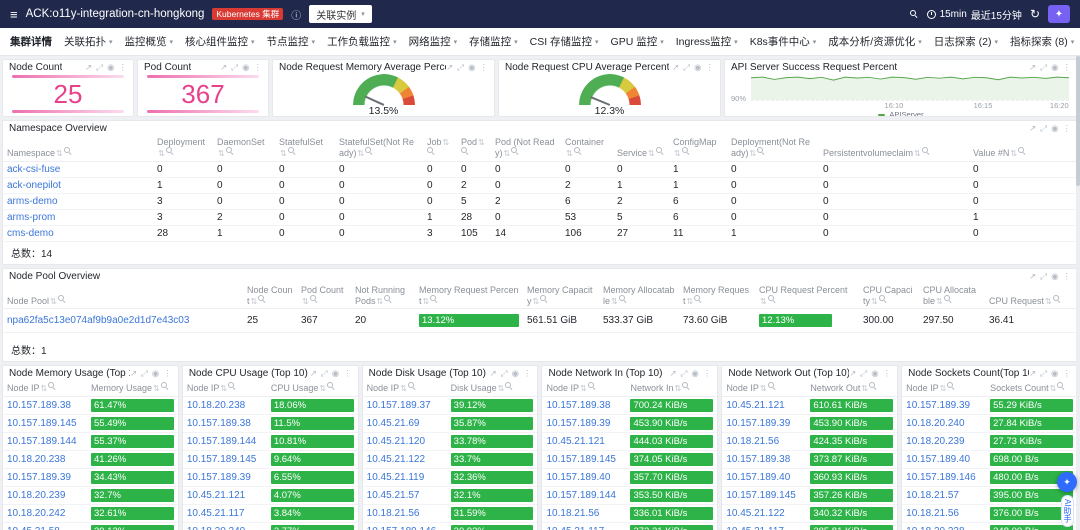  I want to click on refresh-icon: ↻, so click(1034, 14).